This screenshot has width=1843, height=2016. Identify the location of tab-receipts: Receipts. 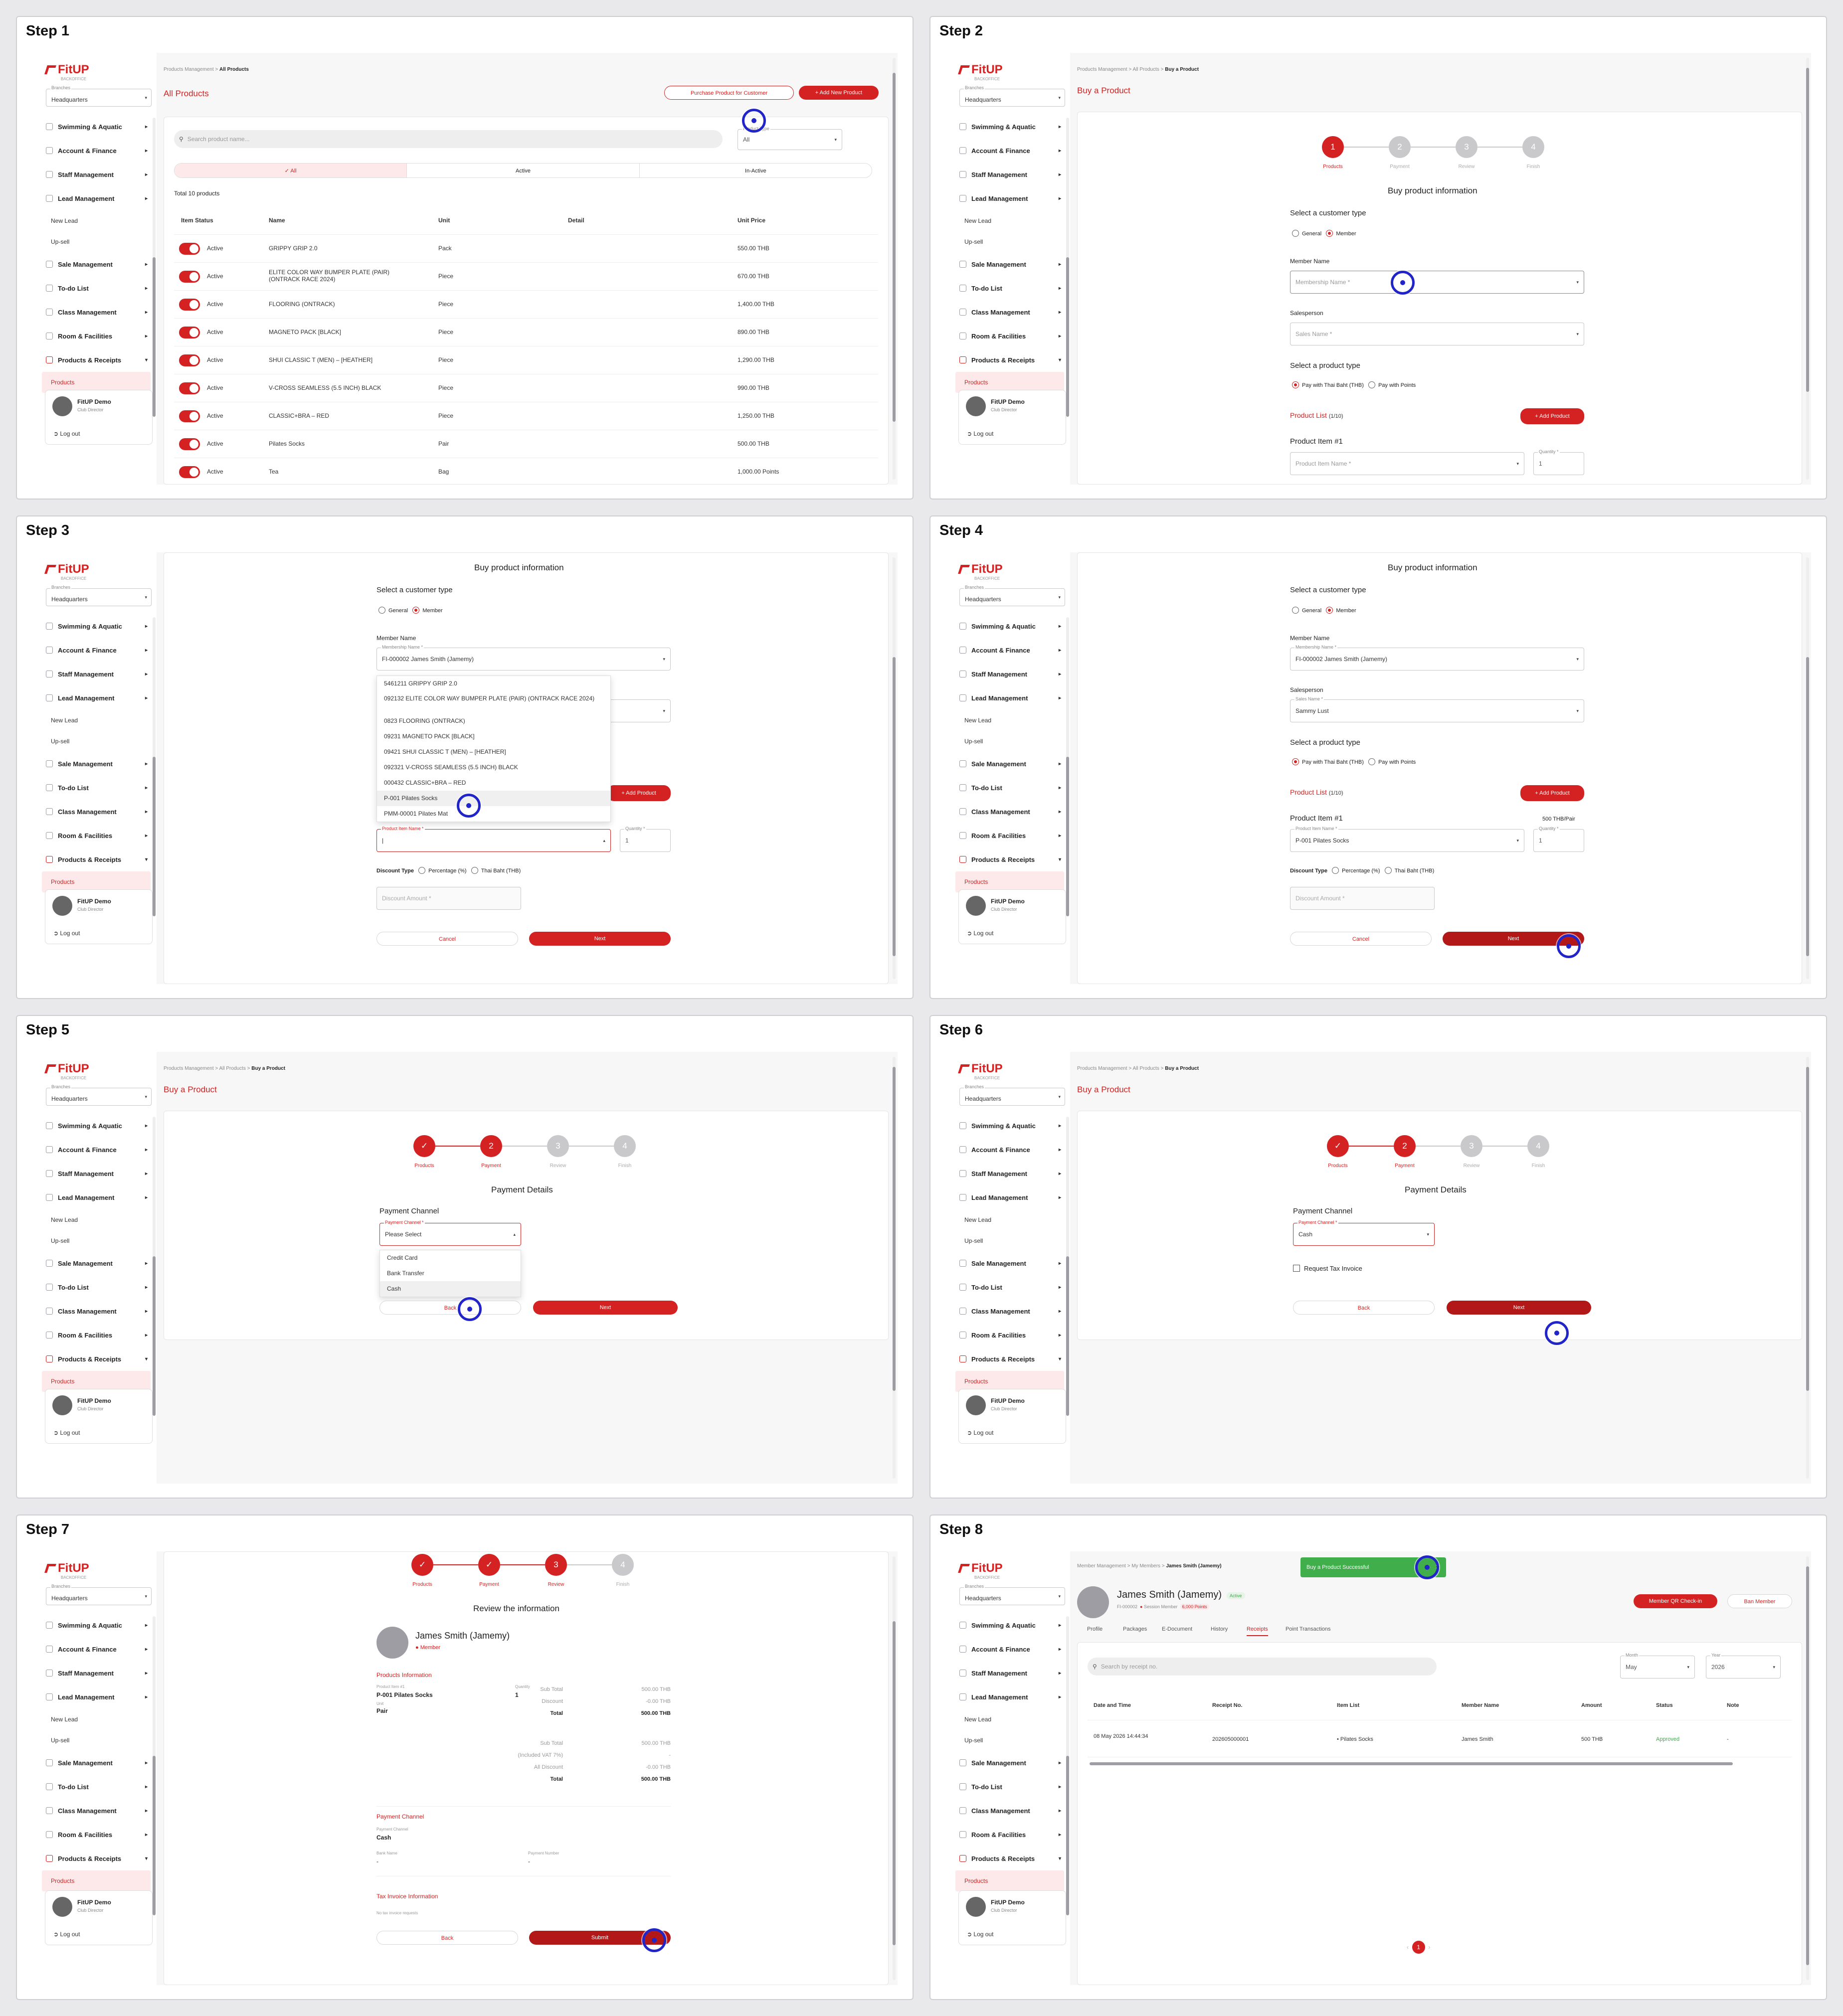
(1257, 1631).